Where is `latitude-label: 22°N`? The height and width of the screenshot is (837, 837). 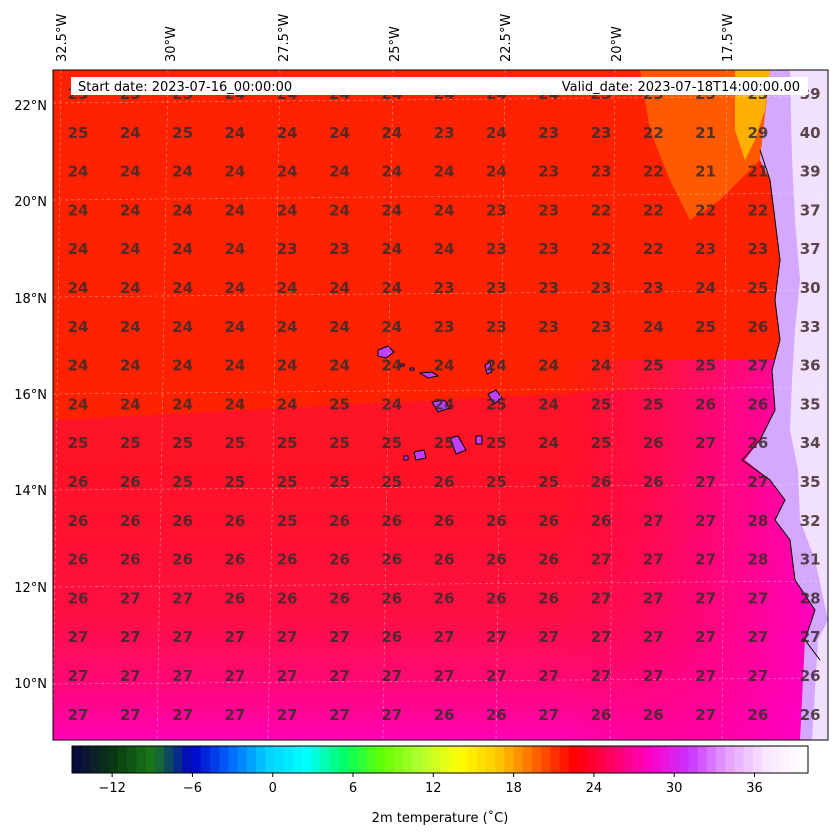 latitude-label: 22°N is located at coordinates (30, 106).